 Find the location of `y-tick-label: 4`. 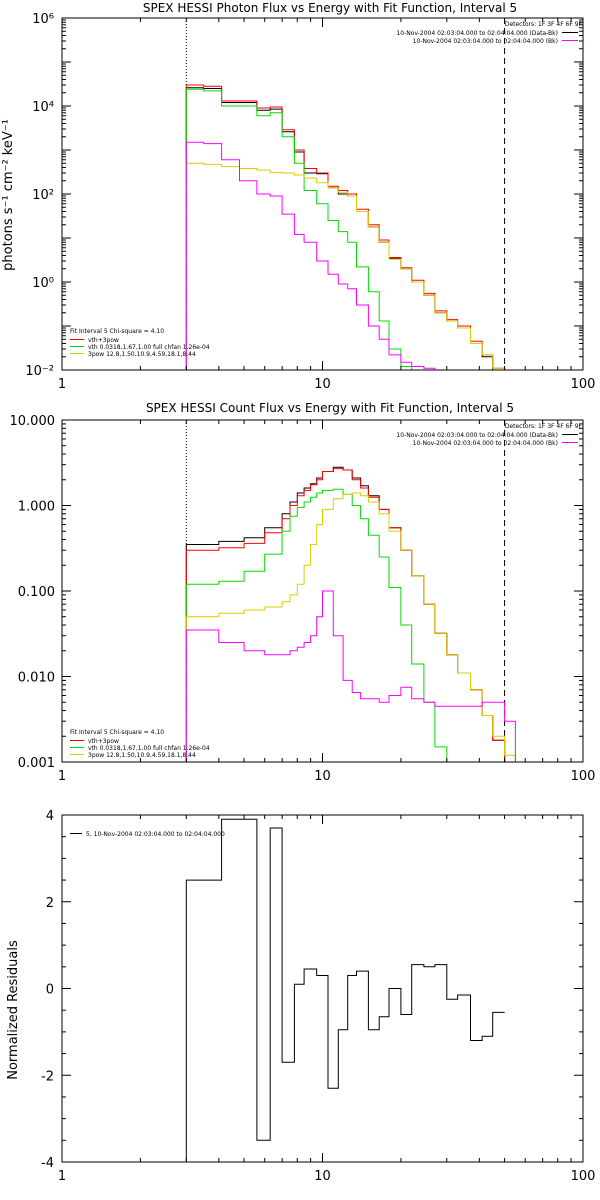

y-tick-label: 4 is located at coordinates (50, 816).